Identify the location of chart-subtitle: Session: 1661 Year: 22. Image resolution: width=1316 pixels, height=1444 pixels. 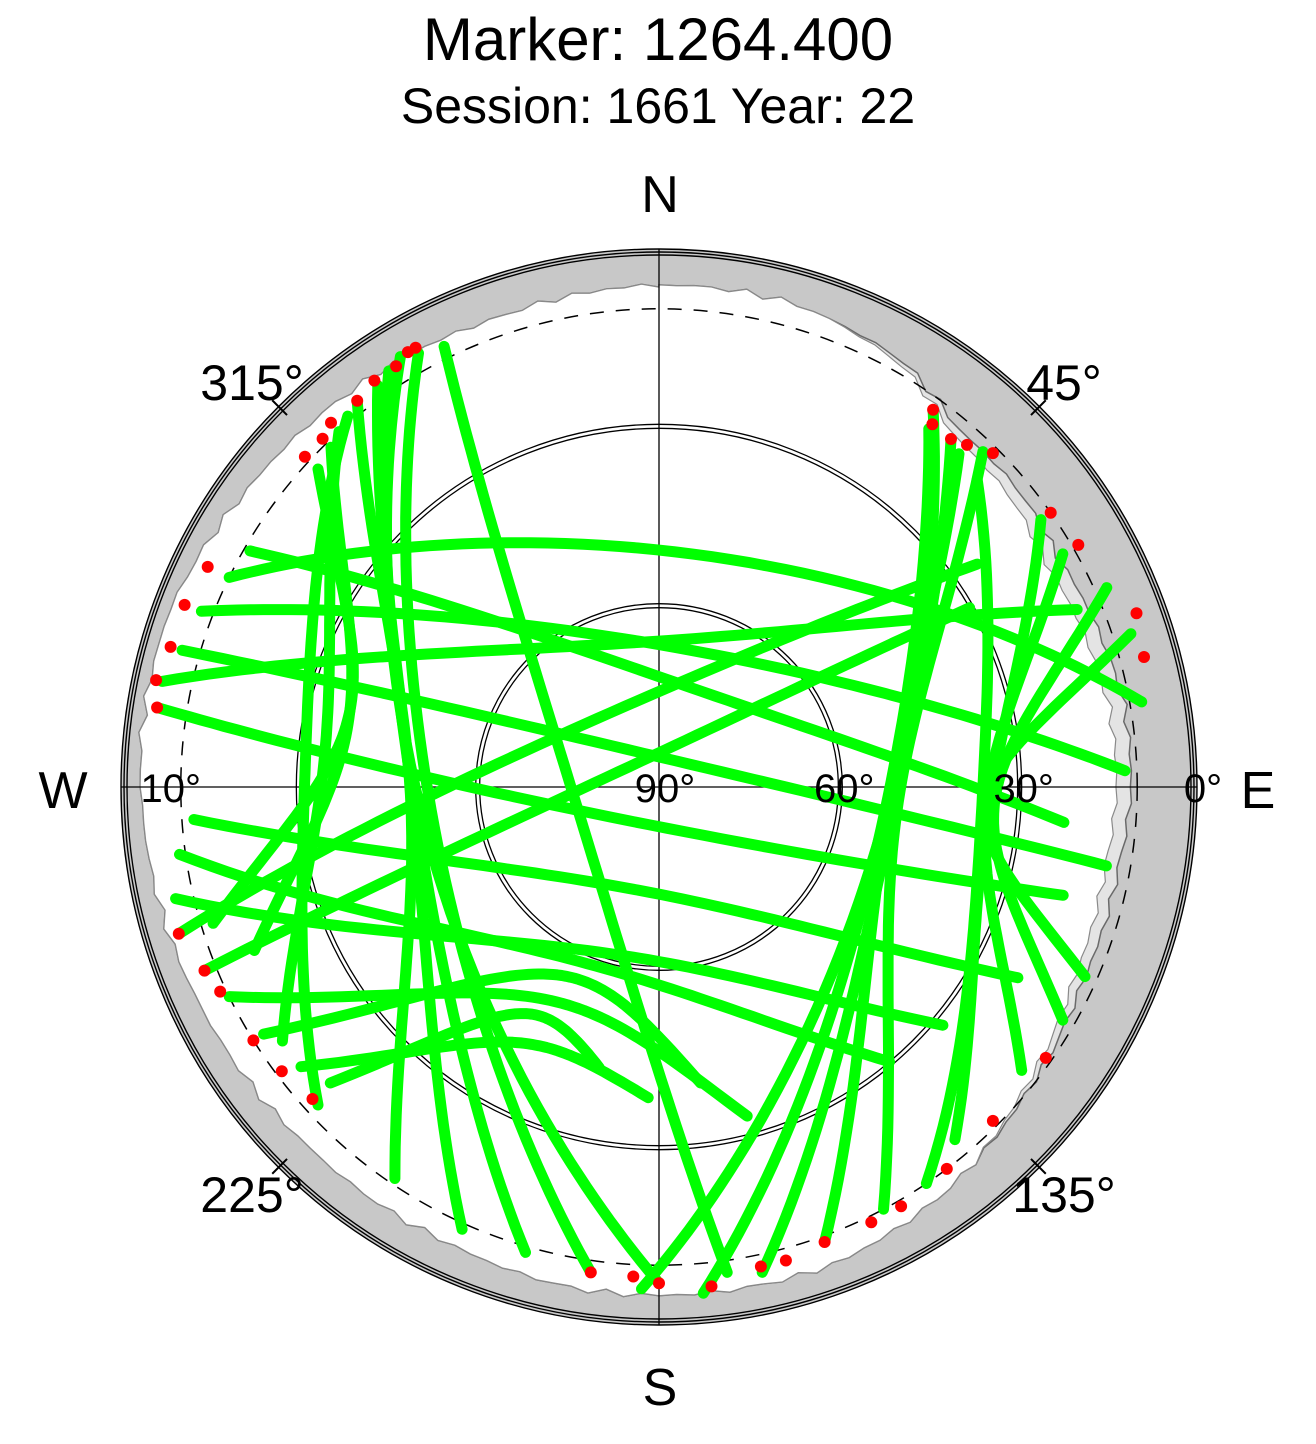
(658, 106).